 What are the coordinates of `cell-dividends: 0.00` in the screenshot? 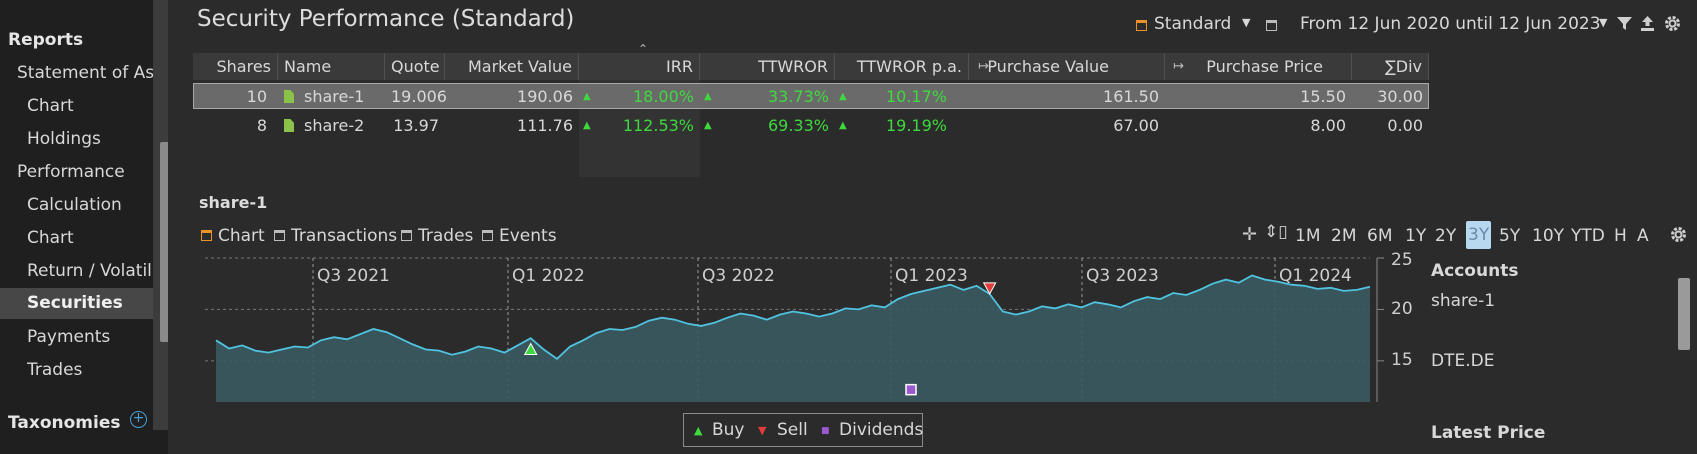 It's located at (1405, 125).